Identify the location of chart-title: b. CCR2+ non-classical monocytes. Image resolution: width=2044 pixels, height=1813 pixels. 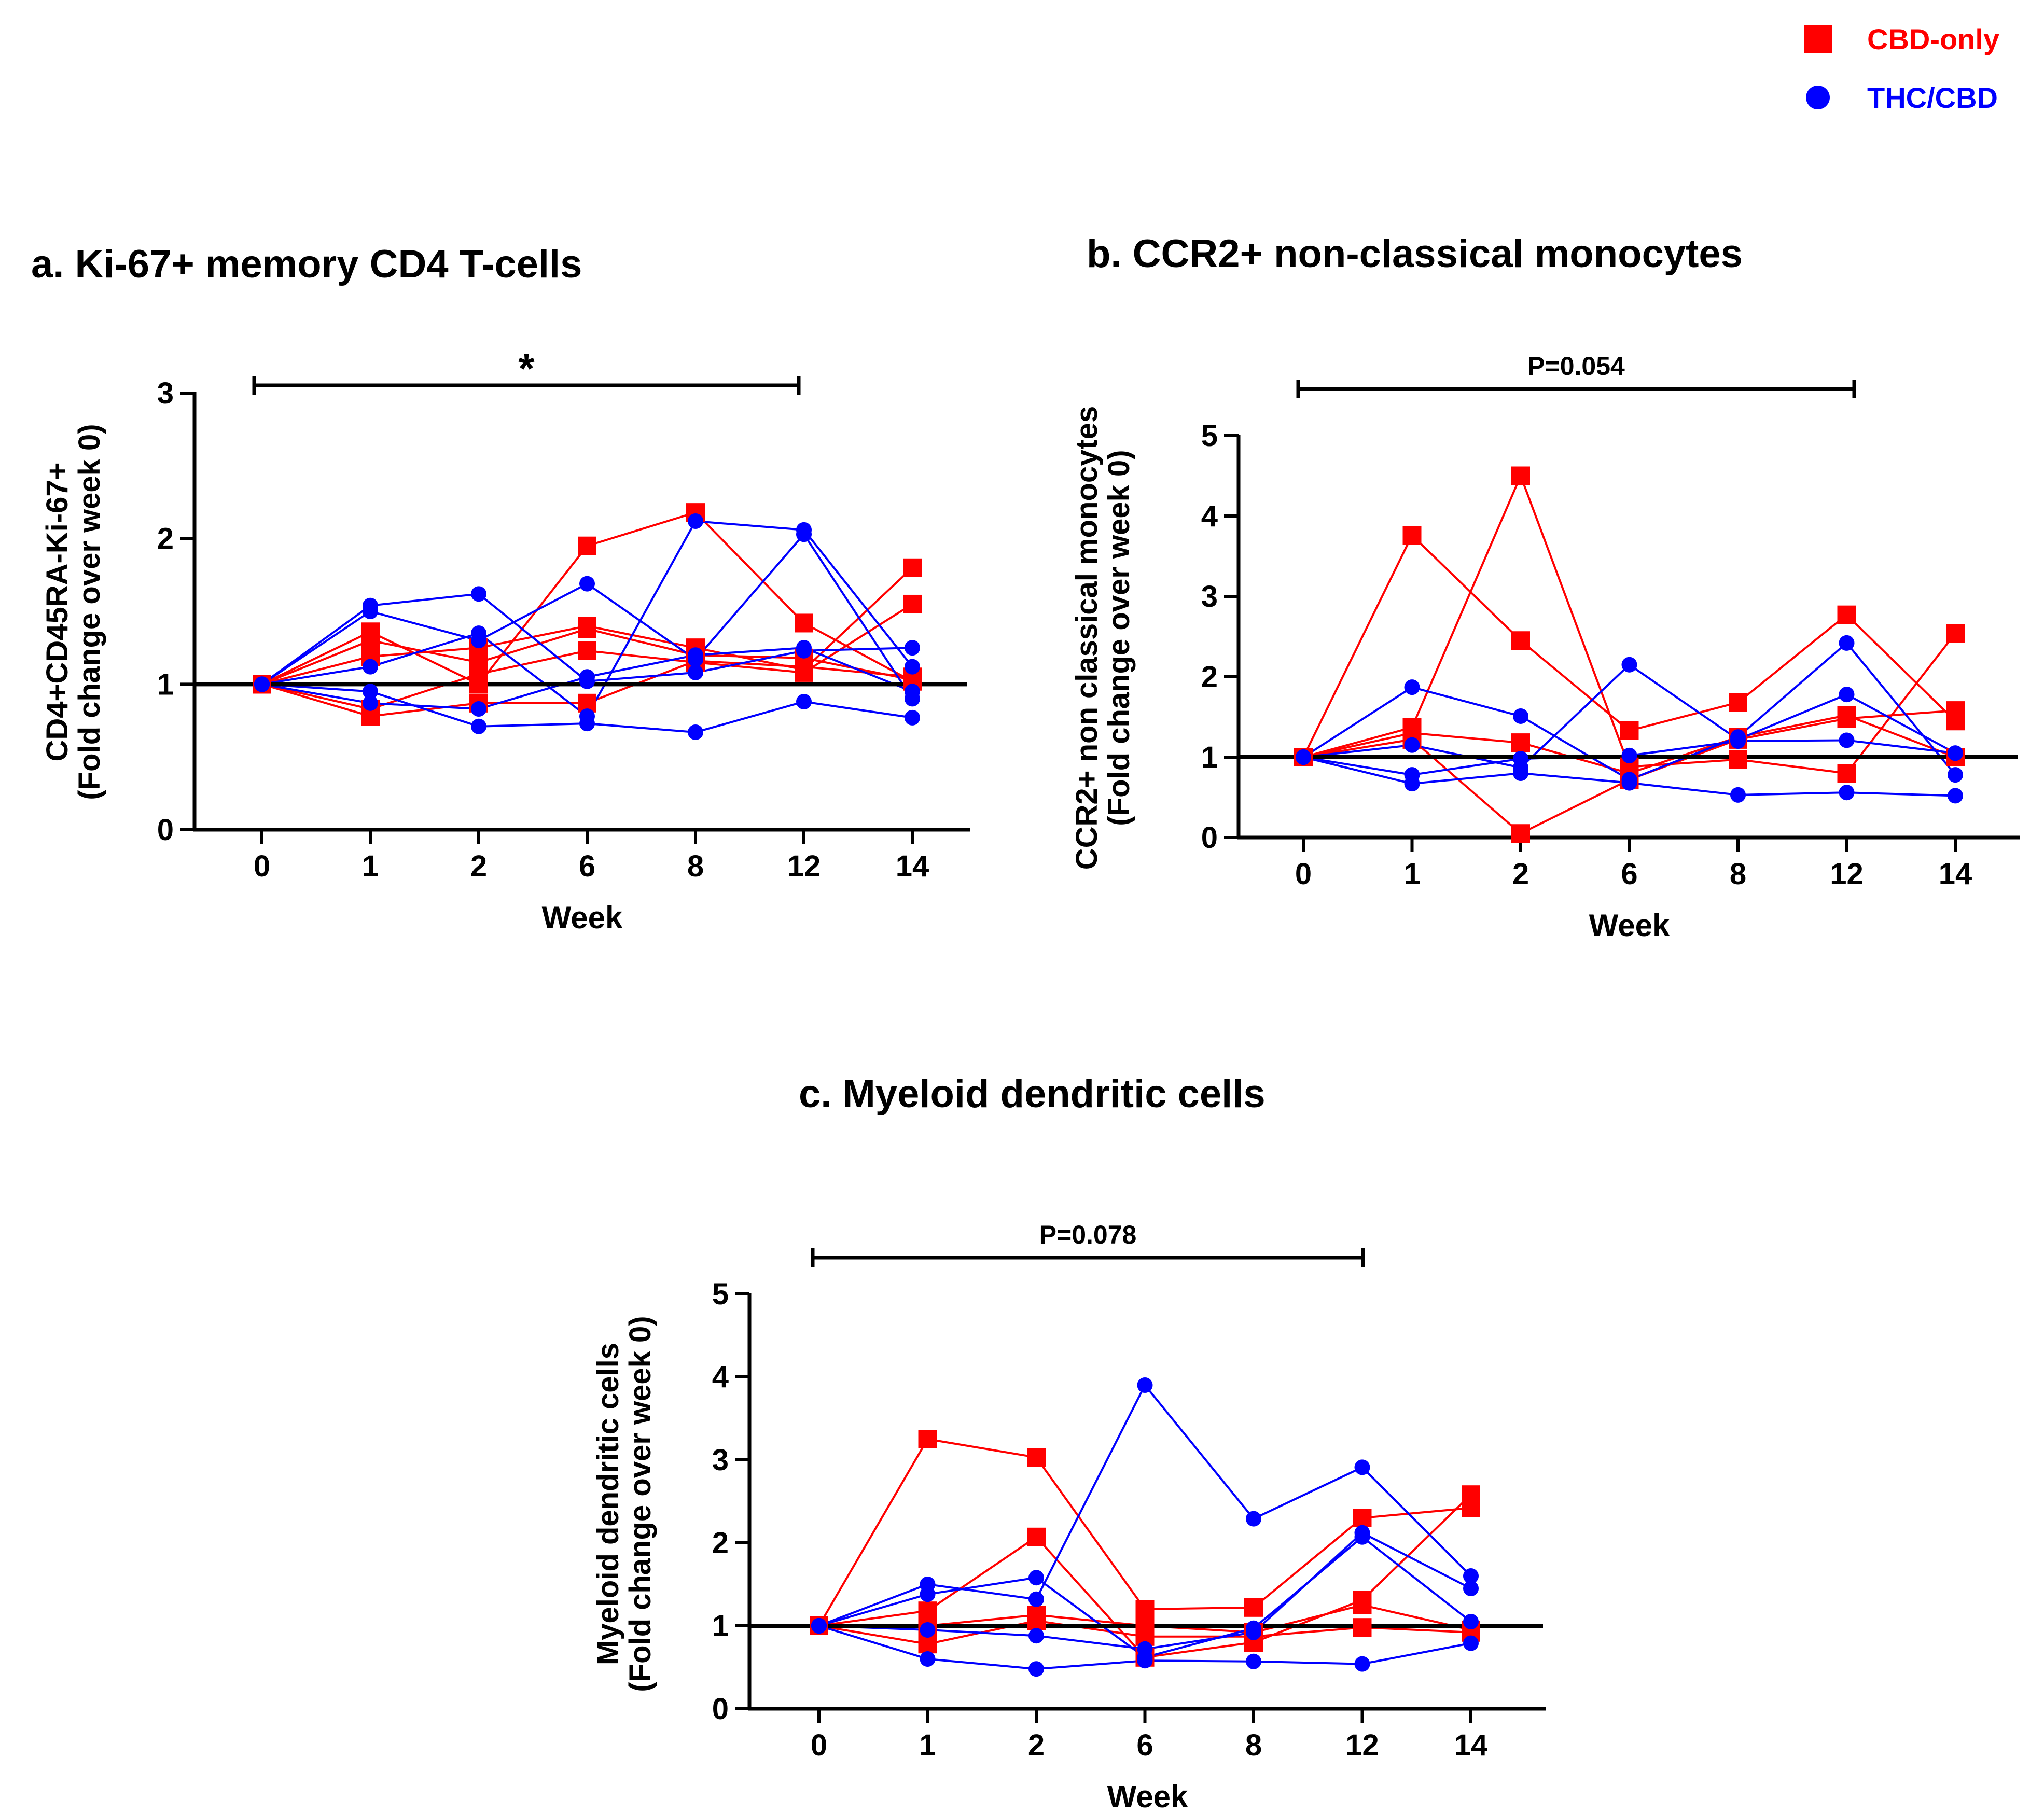
(1415, 254).